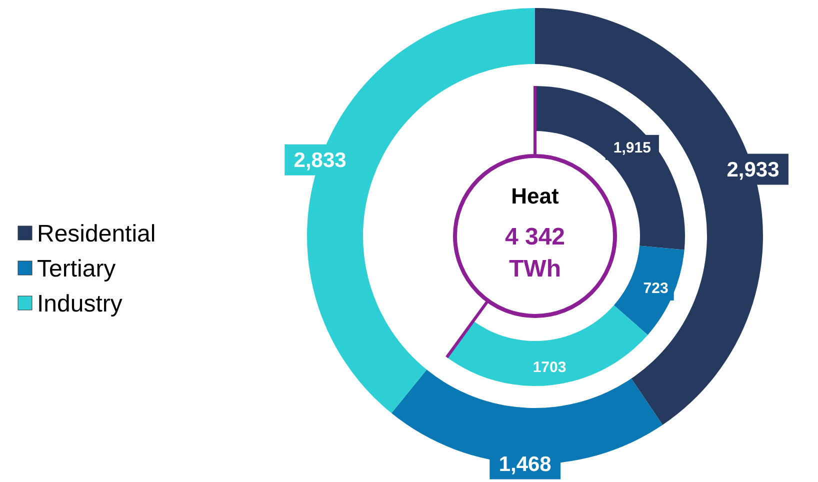  Describe the element at coordinates (76, 268) in the screenshot. I see `legend-label: Tertiary` at that location.